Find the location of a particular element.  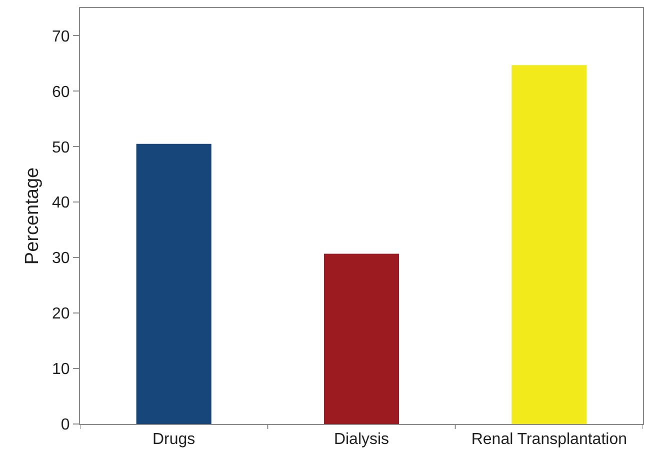

x-tick-label: Renal Transplantation is located at coordinates (549, 439).